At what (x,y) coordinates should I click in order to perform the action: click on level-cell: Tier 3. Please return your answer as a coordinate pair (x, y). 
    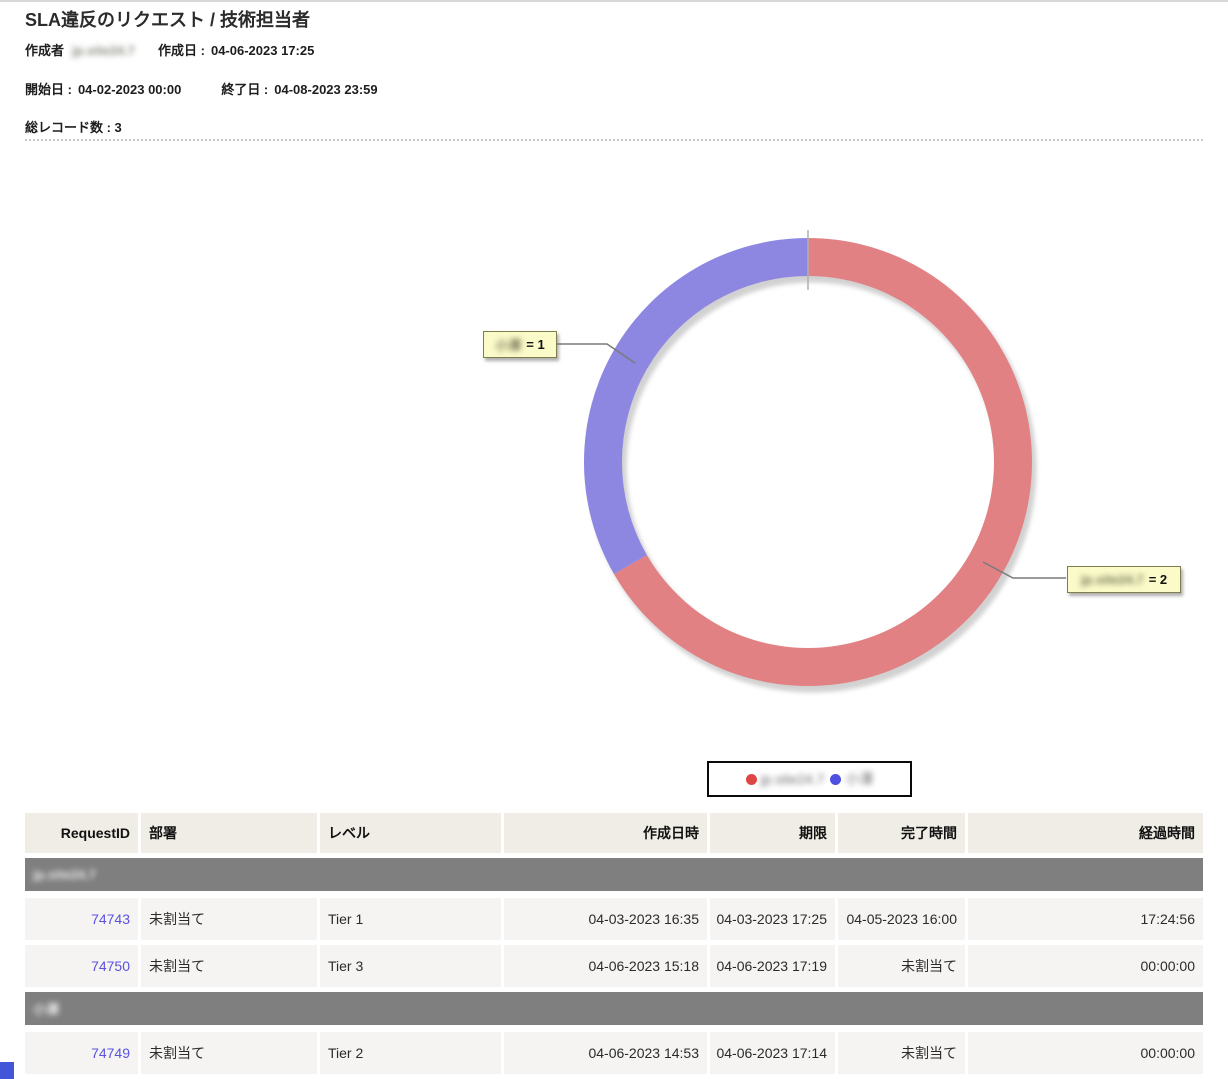
    Looking at the image, I should click on (410, 966).